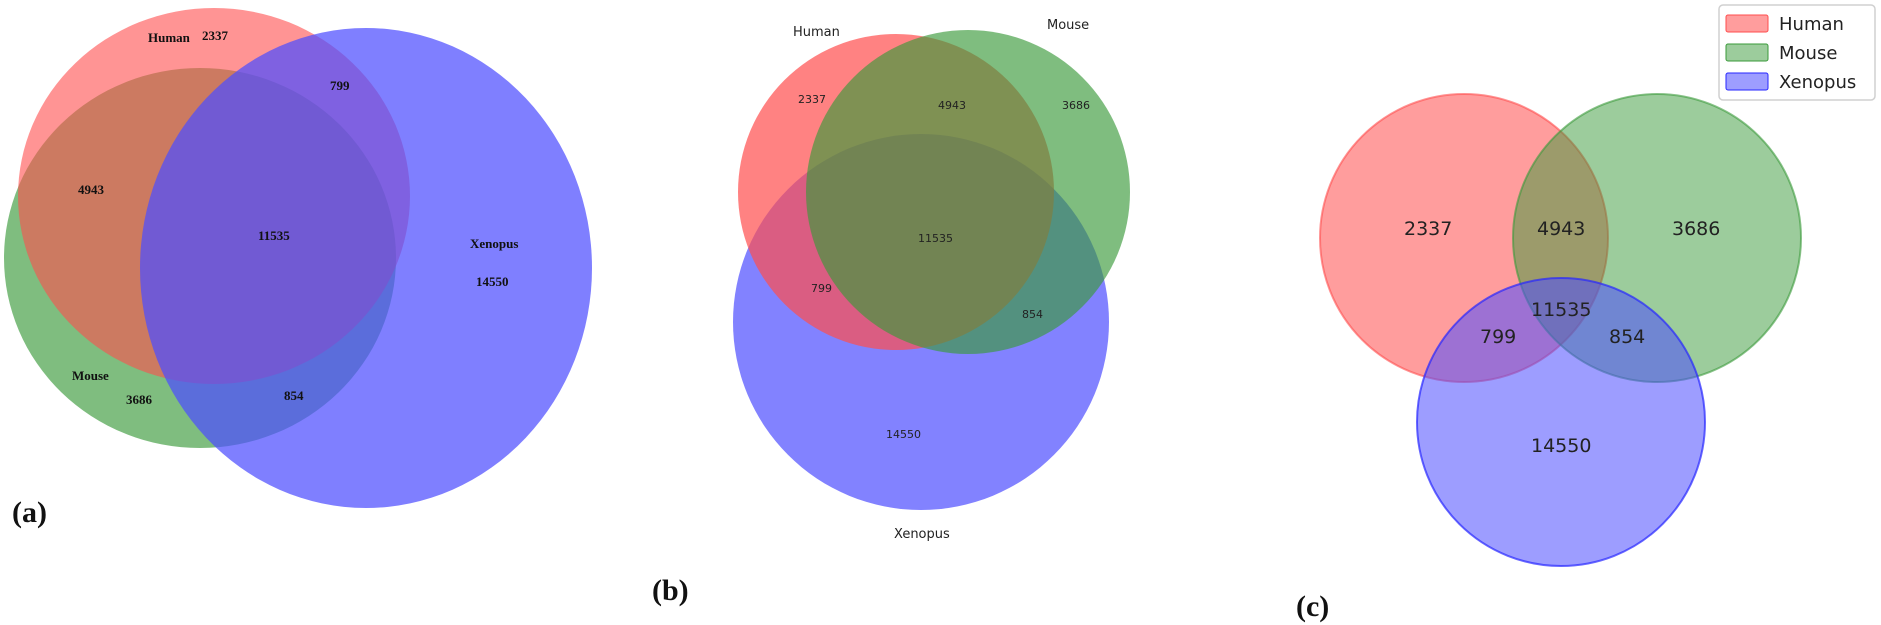 The height and width of the screenshot is (625, 1881). Describe the element at coordinates (1808, 53) in the screenshot. I see `legend-label-mouse: Mouse` at that location.